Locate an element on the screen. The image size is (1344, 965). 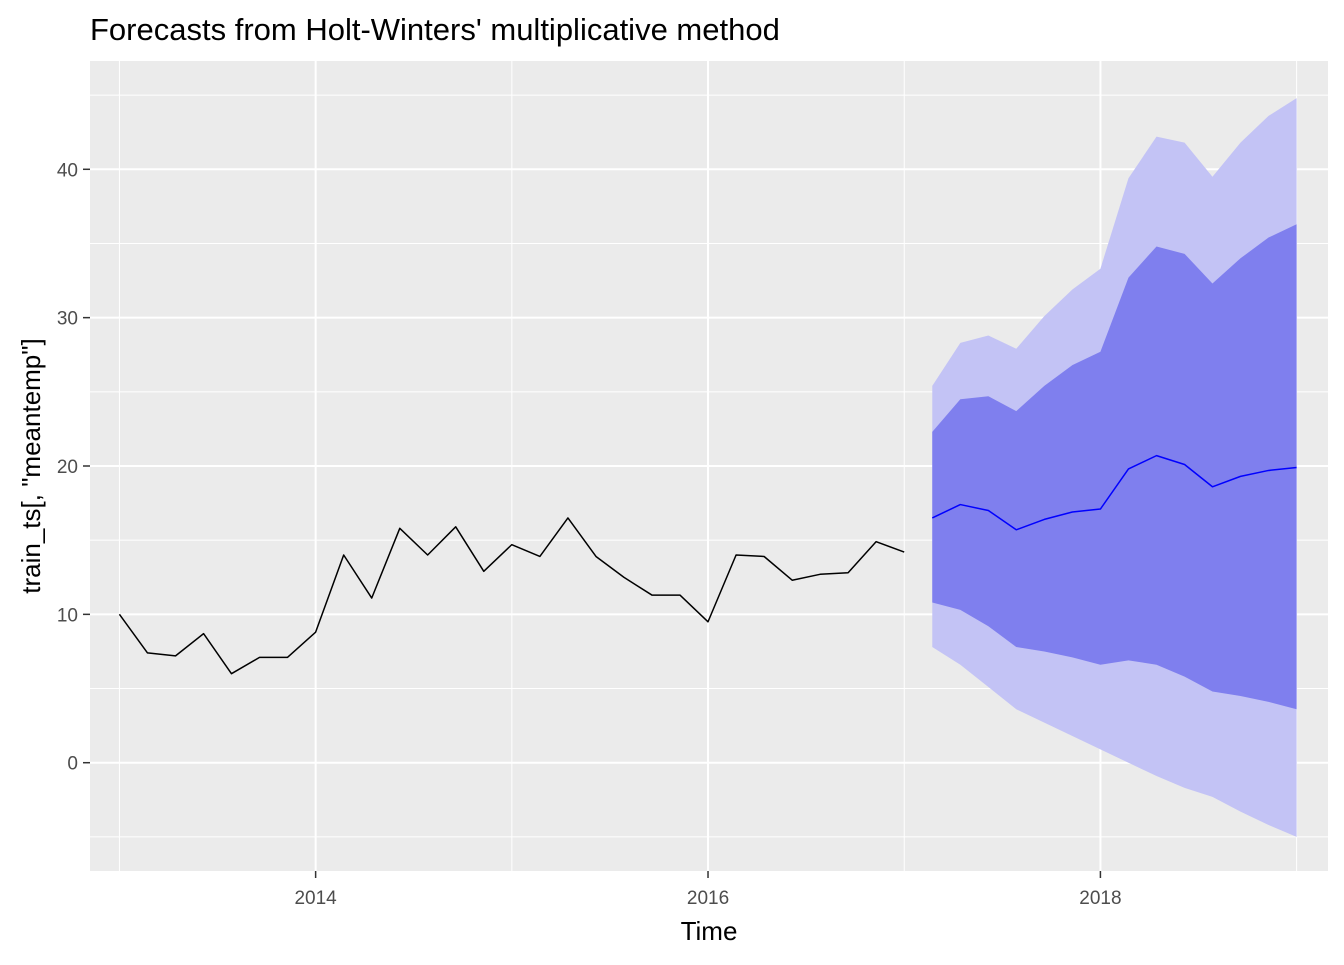
history-line is located at coordinates (511, 596).